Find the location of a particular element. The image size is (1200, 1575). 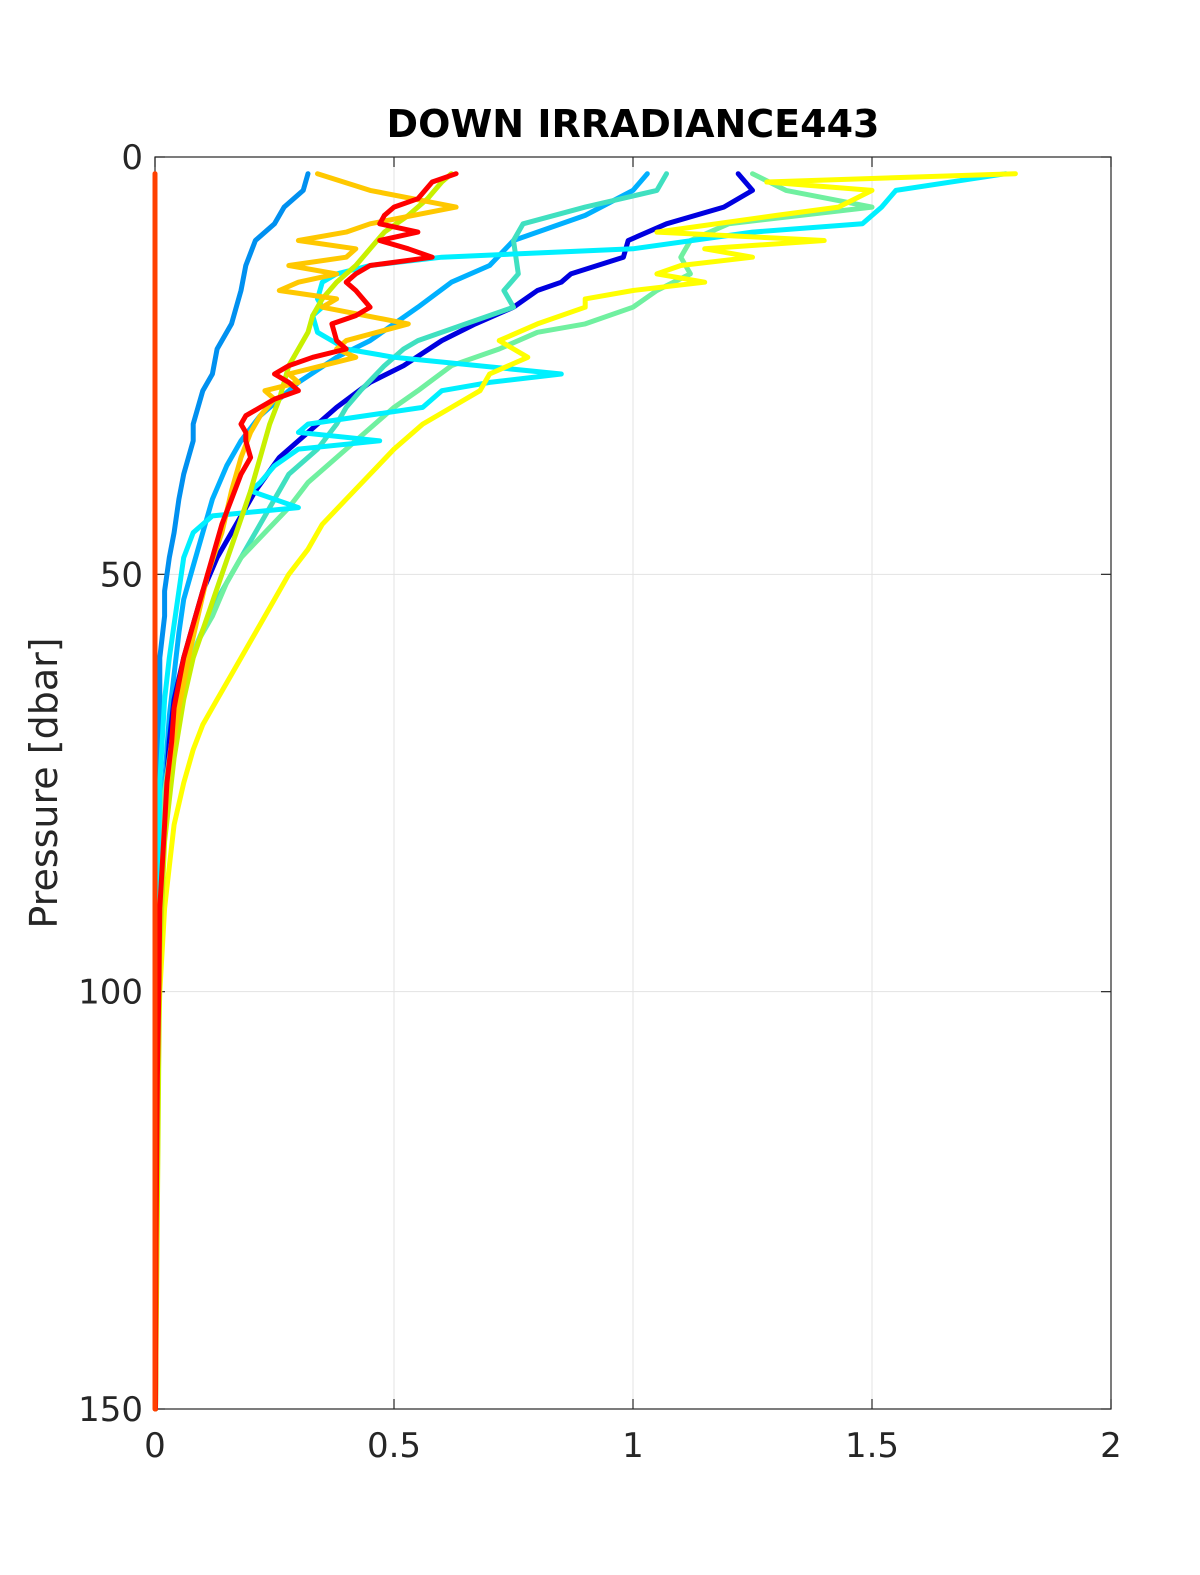

y-tick-labels: 0 50 100 150 is located at coordinates (110, 784).